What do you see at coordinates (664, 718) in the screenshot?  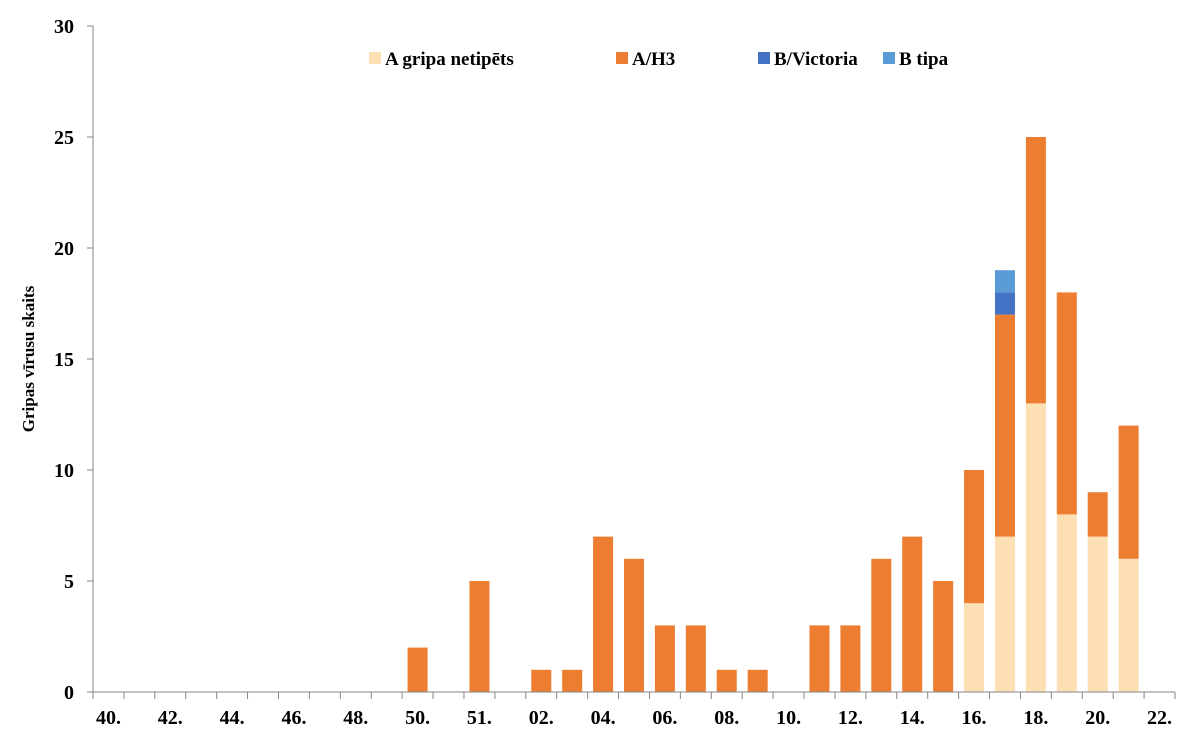 I see `x-tick-label-06: 06.` at bounding box center [664, 718].